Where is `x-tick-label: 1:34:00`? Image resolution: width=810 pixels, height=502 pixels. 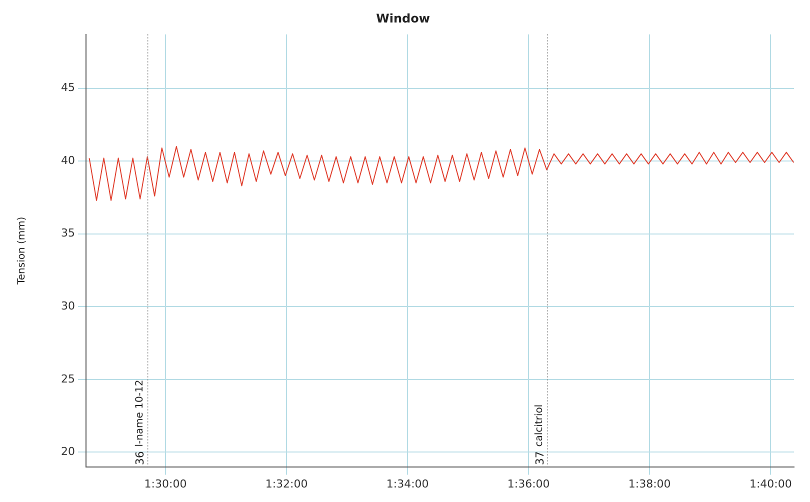
x-tick-label: 1:34:00 is located at coordinates (407, 483).